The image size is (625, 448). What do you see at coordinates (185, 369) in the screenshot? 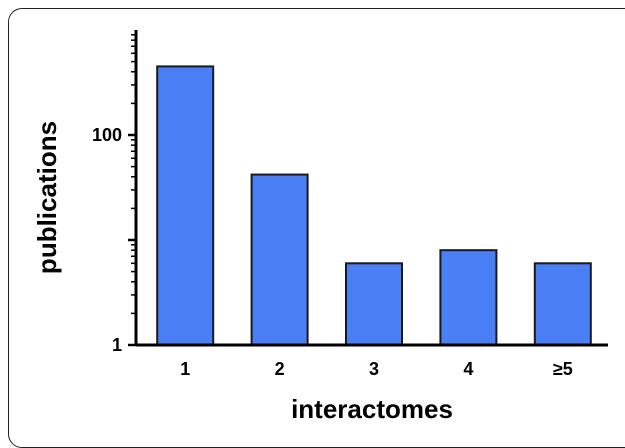
I see `x-tick-label: 1` at bounding box center [185, 369].